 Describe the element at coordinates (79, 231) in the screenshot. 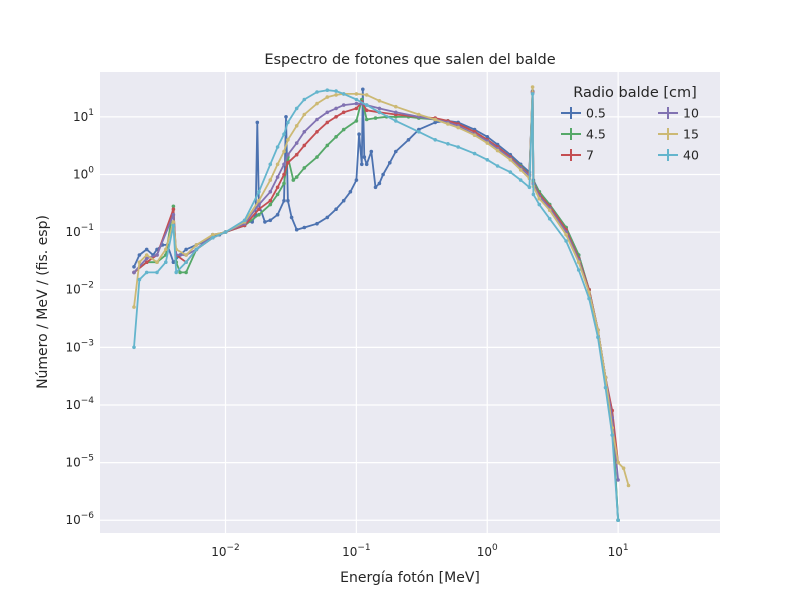

I see `y-tick-label: 10⁻¹` at that location.